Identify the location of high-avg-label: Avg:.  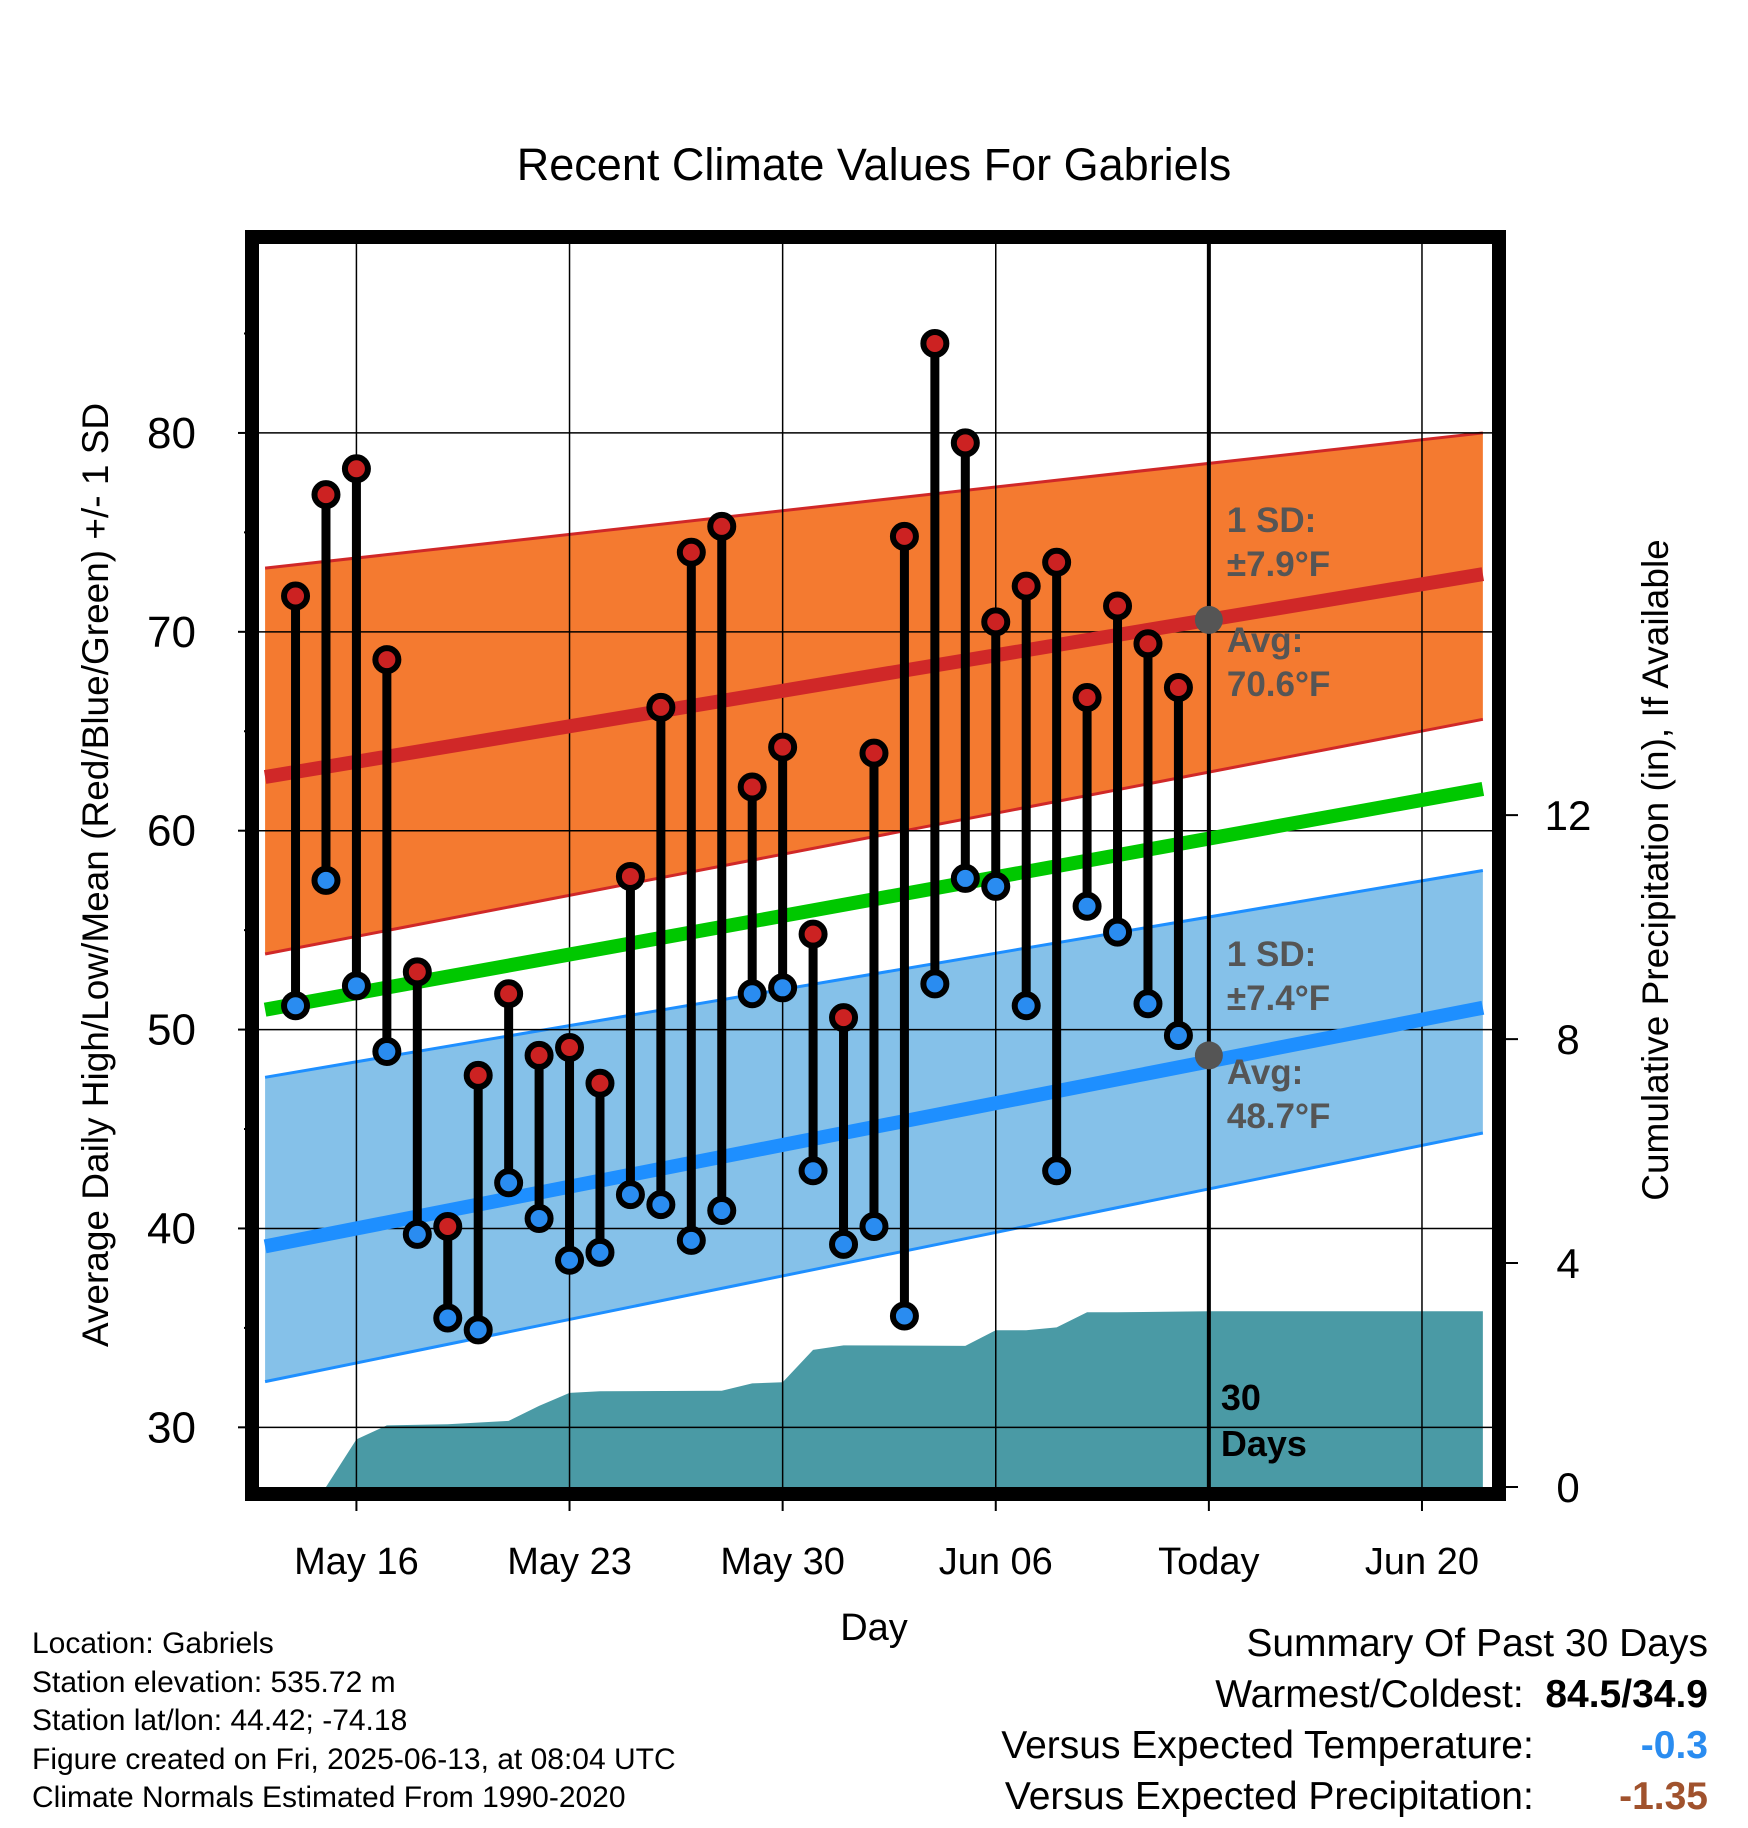
(1265, 640).